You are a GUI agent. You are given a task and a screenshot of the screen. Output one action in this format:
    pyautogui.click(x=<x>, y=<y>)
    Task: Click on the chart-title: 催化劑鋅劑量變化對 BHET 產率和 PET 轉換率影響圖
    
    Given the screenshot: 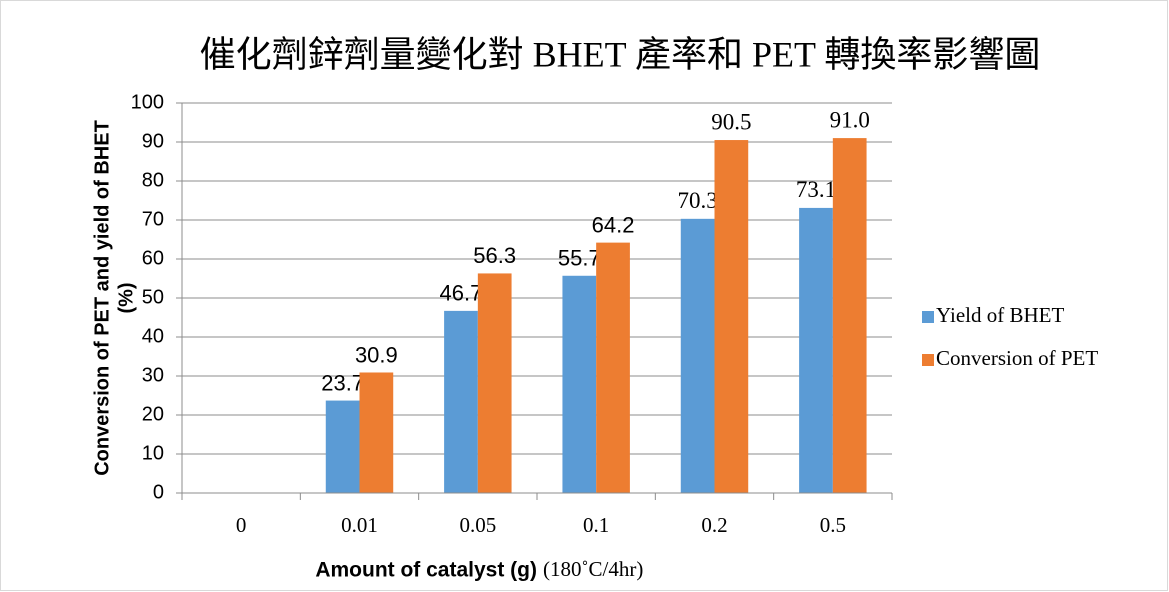 What is the action you would take?
    pyautogui.click(x=620, y=54)
    